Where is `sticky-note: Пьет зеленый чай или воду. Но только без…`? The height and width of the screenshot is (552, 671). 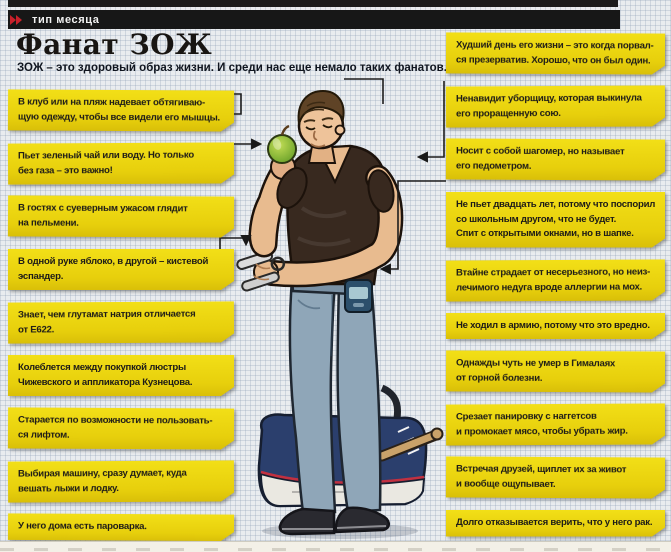 sticky-note: Пьет зеленый чай или воду. Но только без… is located at coordinates (121, 163).